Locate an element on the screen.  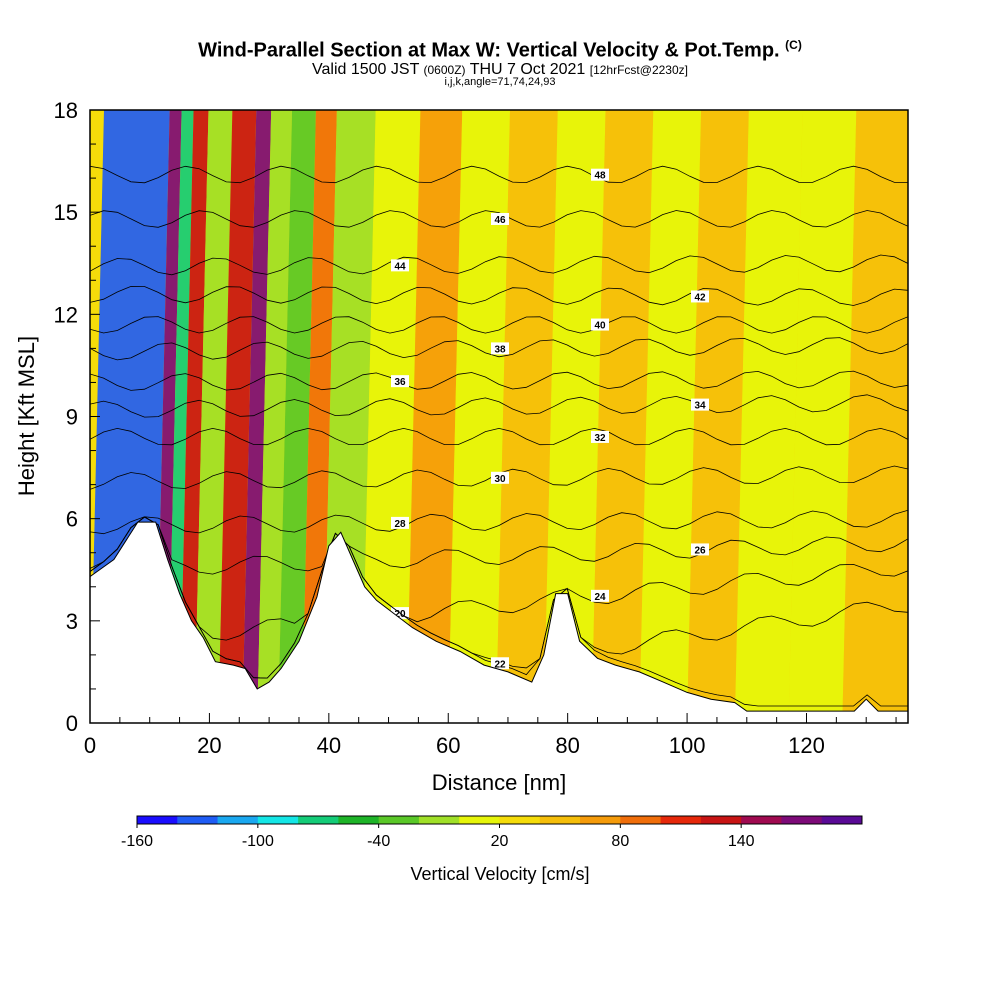
y-tick-label: 9 is located at coordinates (72, 417).